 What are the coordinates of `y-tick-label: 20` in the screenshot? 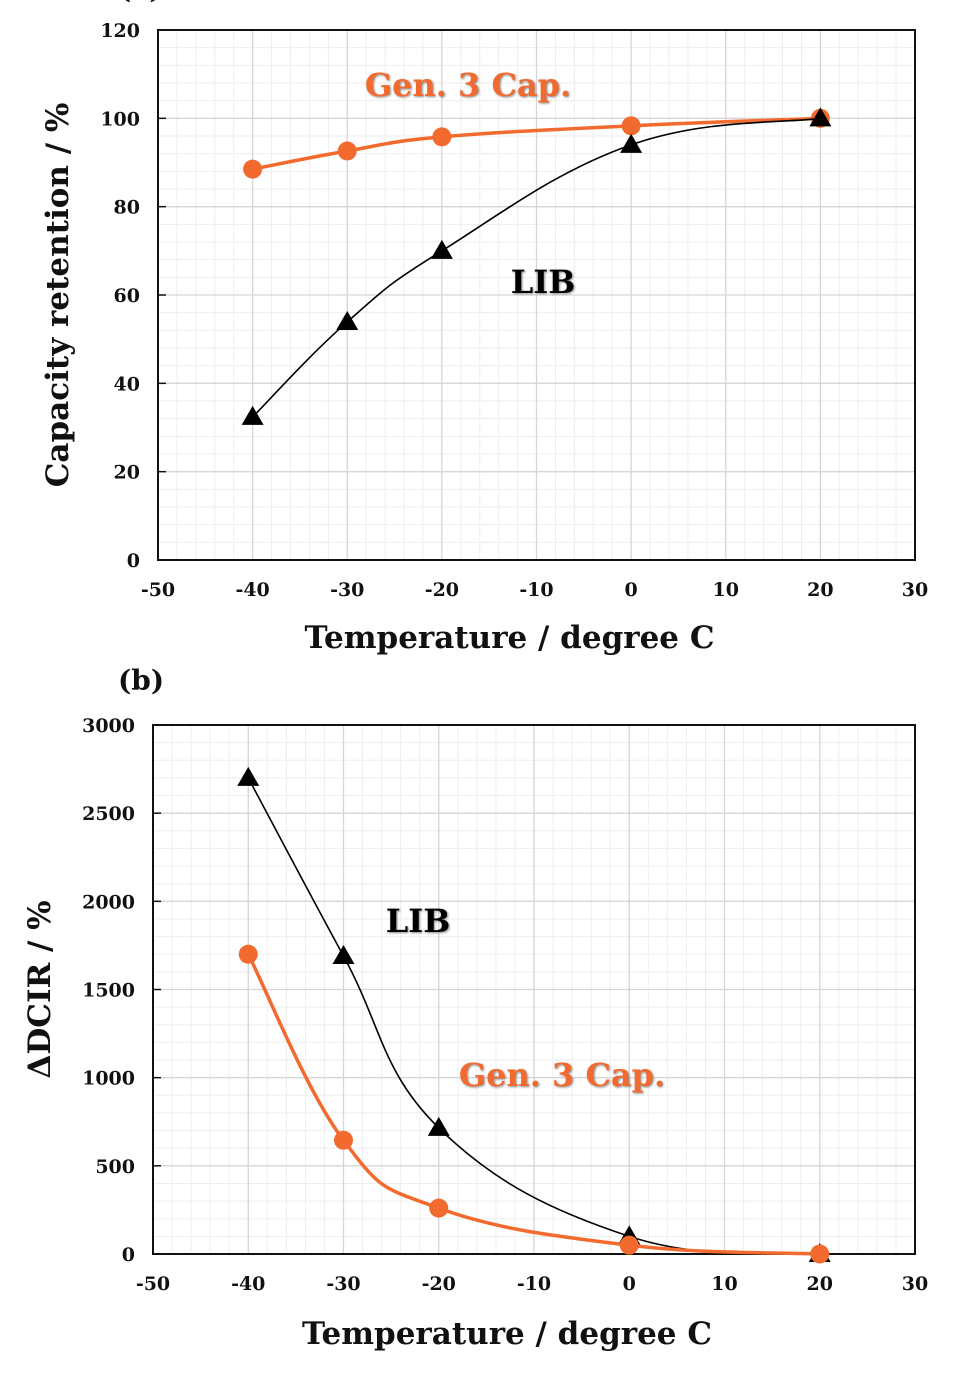 It's located at (127, 473).